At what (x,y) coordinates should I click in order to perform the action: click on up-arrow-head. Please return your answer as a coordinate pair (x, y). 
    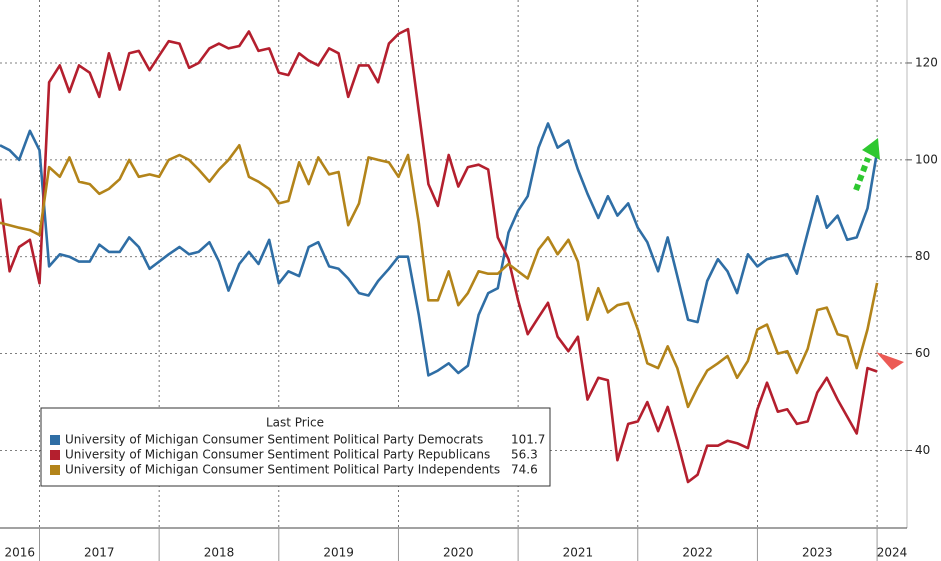
    Looking at the image, I should click on (871, 149).